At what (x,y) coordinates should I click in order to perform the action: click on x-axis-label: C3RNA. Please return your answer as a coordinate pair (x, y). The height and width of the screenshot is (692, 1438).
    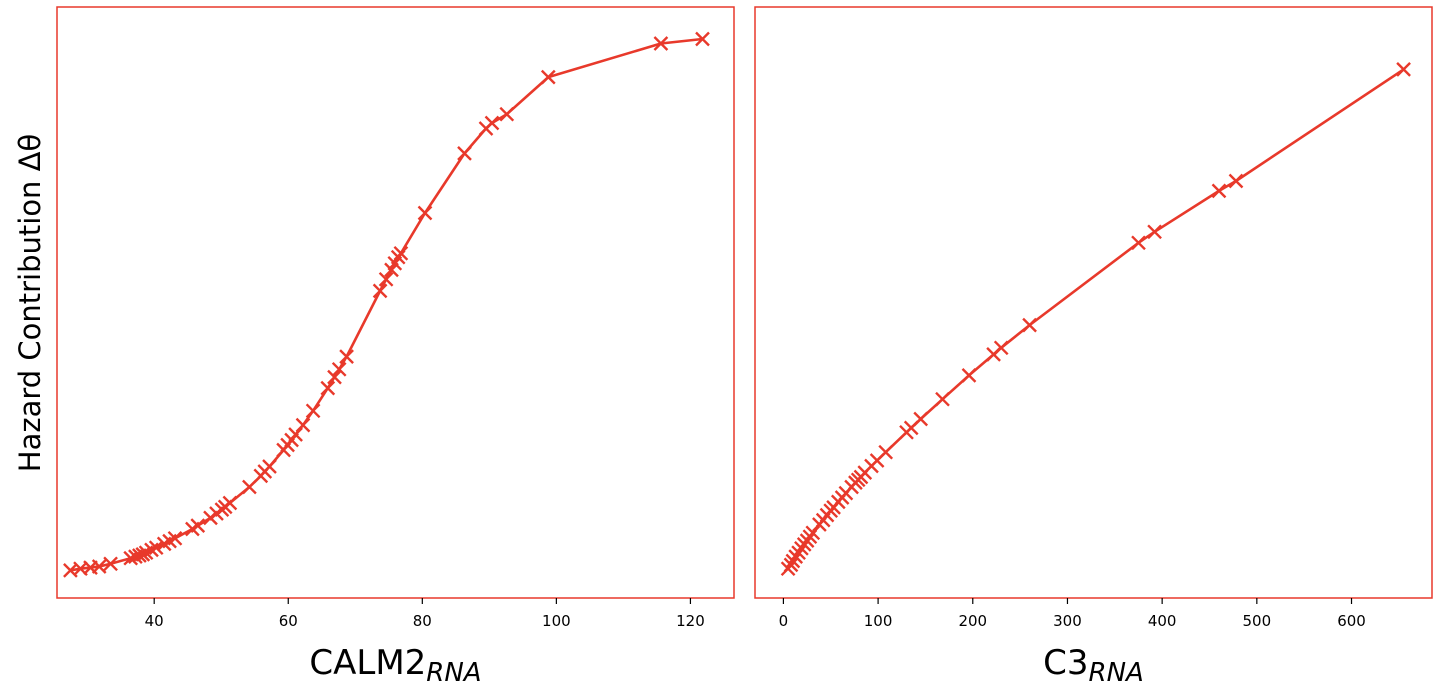
    Looking at the image, I should click on (1093, 665).